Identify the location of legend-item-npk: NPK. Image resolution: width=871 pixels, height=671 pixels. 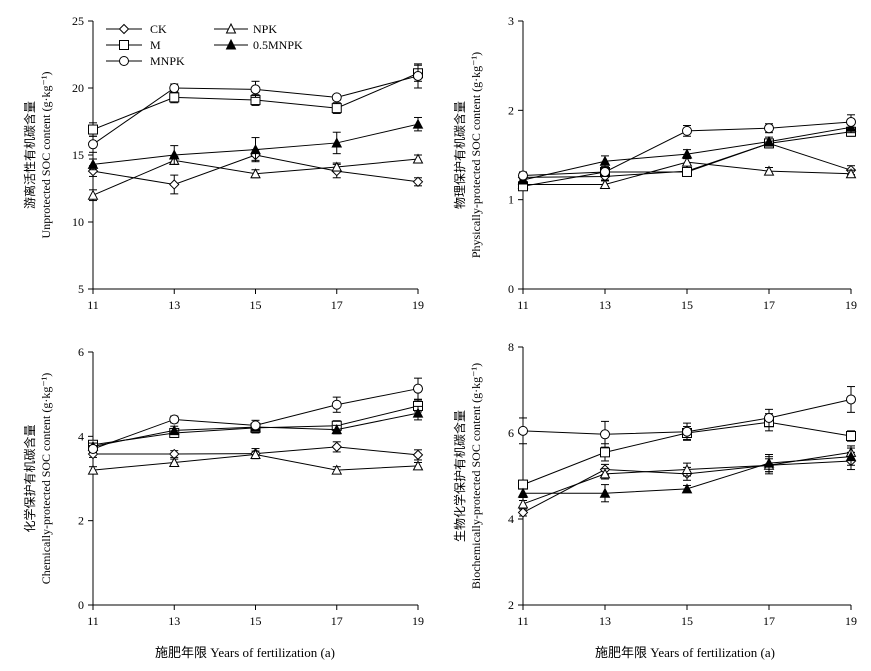
(245, 29).